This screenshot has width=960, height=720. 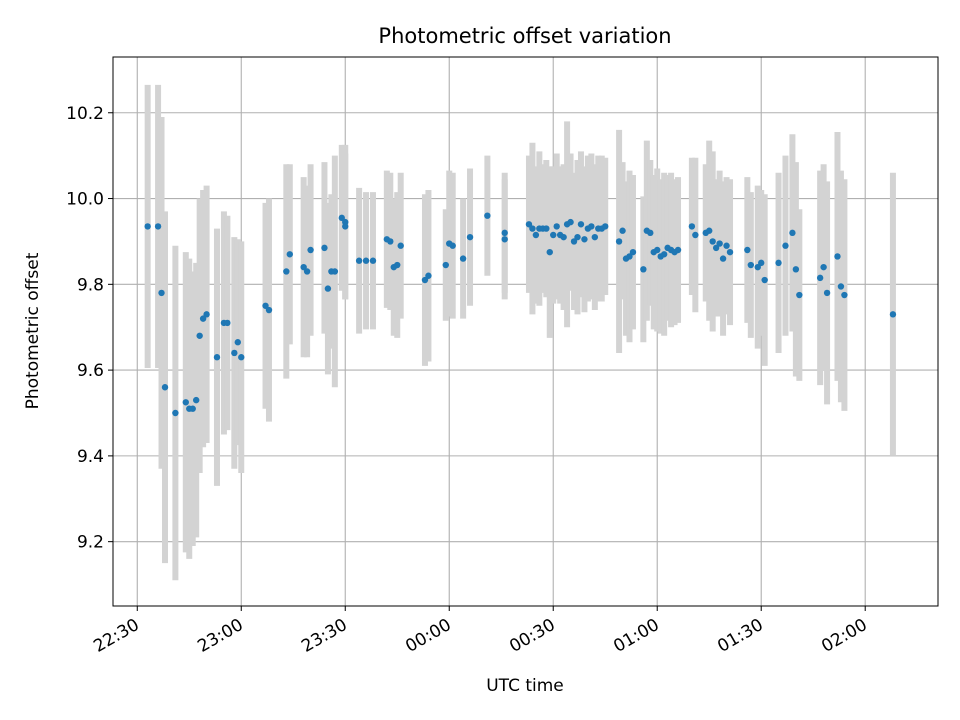 I want to click on y-tick-label: 10.0, so click(x=85, y=200).